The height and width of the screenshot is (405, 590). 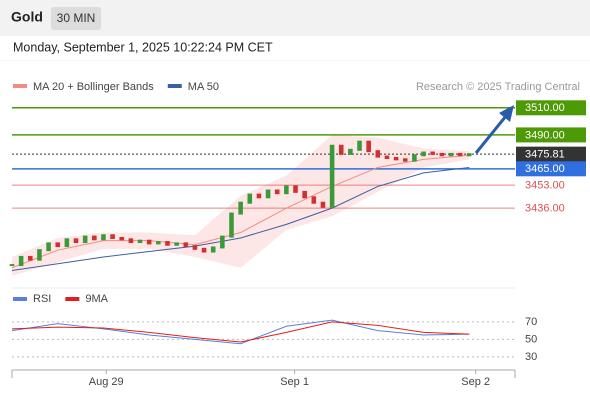 I want to click on y-tick-label: 50, so click(x=531, y=339).